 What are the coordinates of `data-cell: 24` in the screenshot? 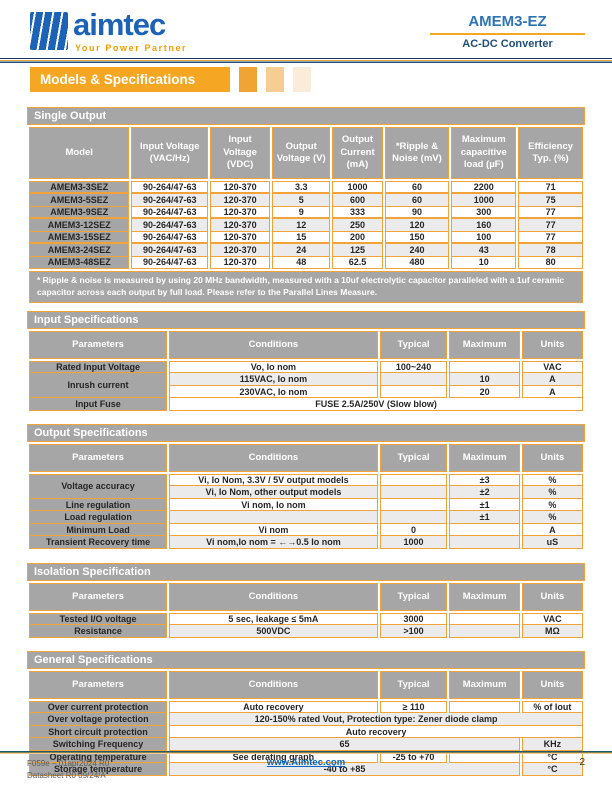 It's located at (301, 250).